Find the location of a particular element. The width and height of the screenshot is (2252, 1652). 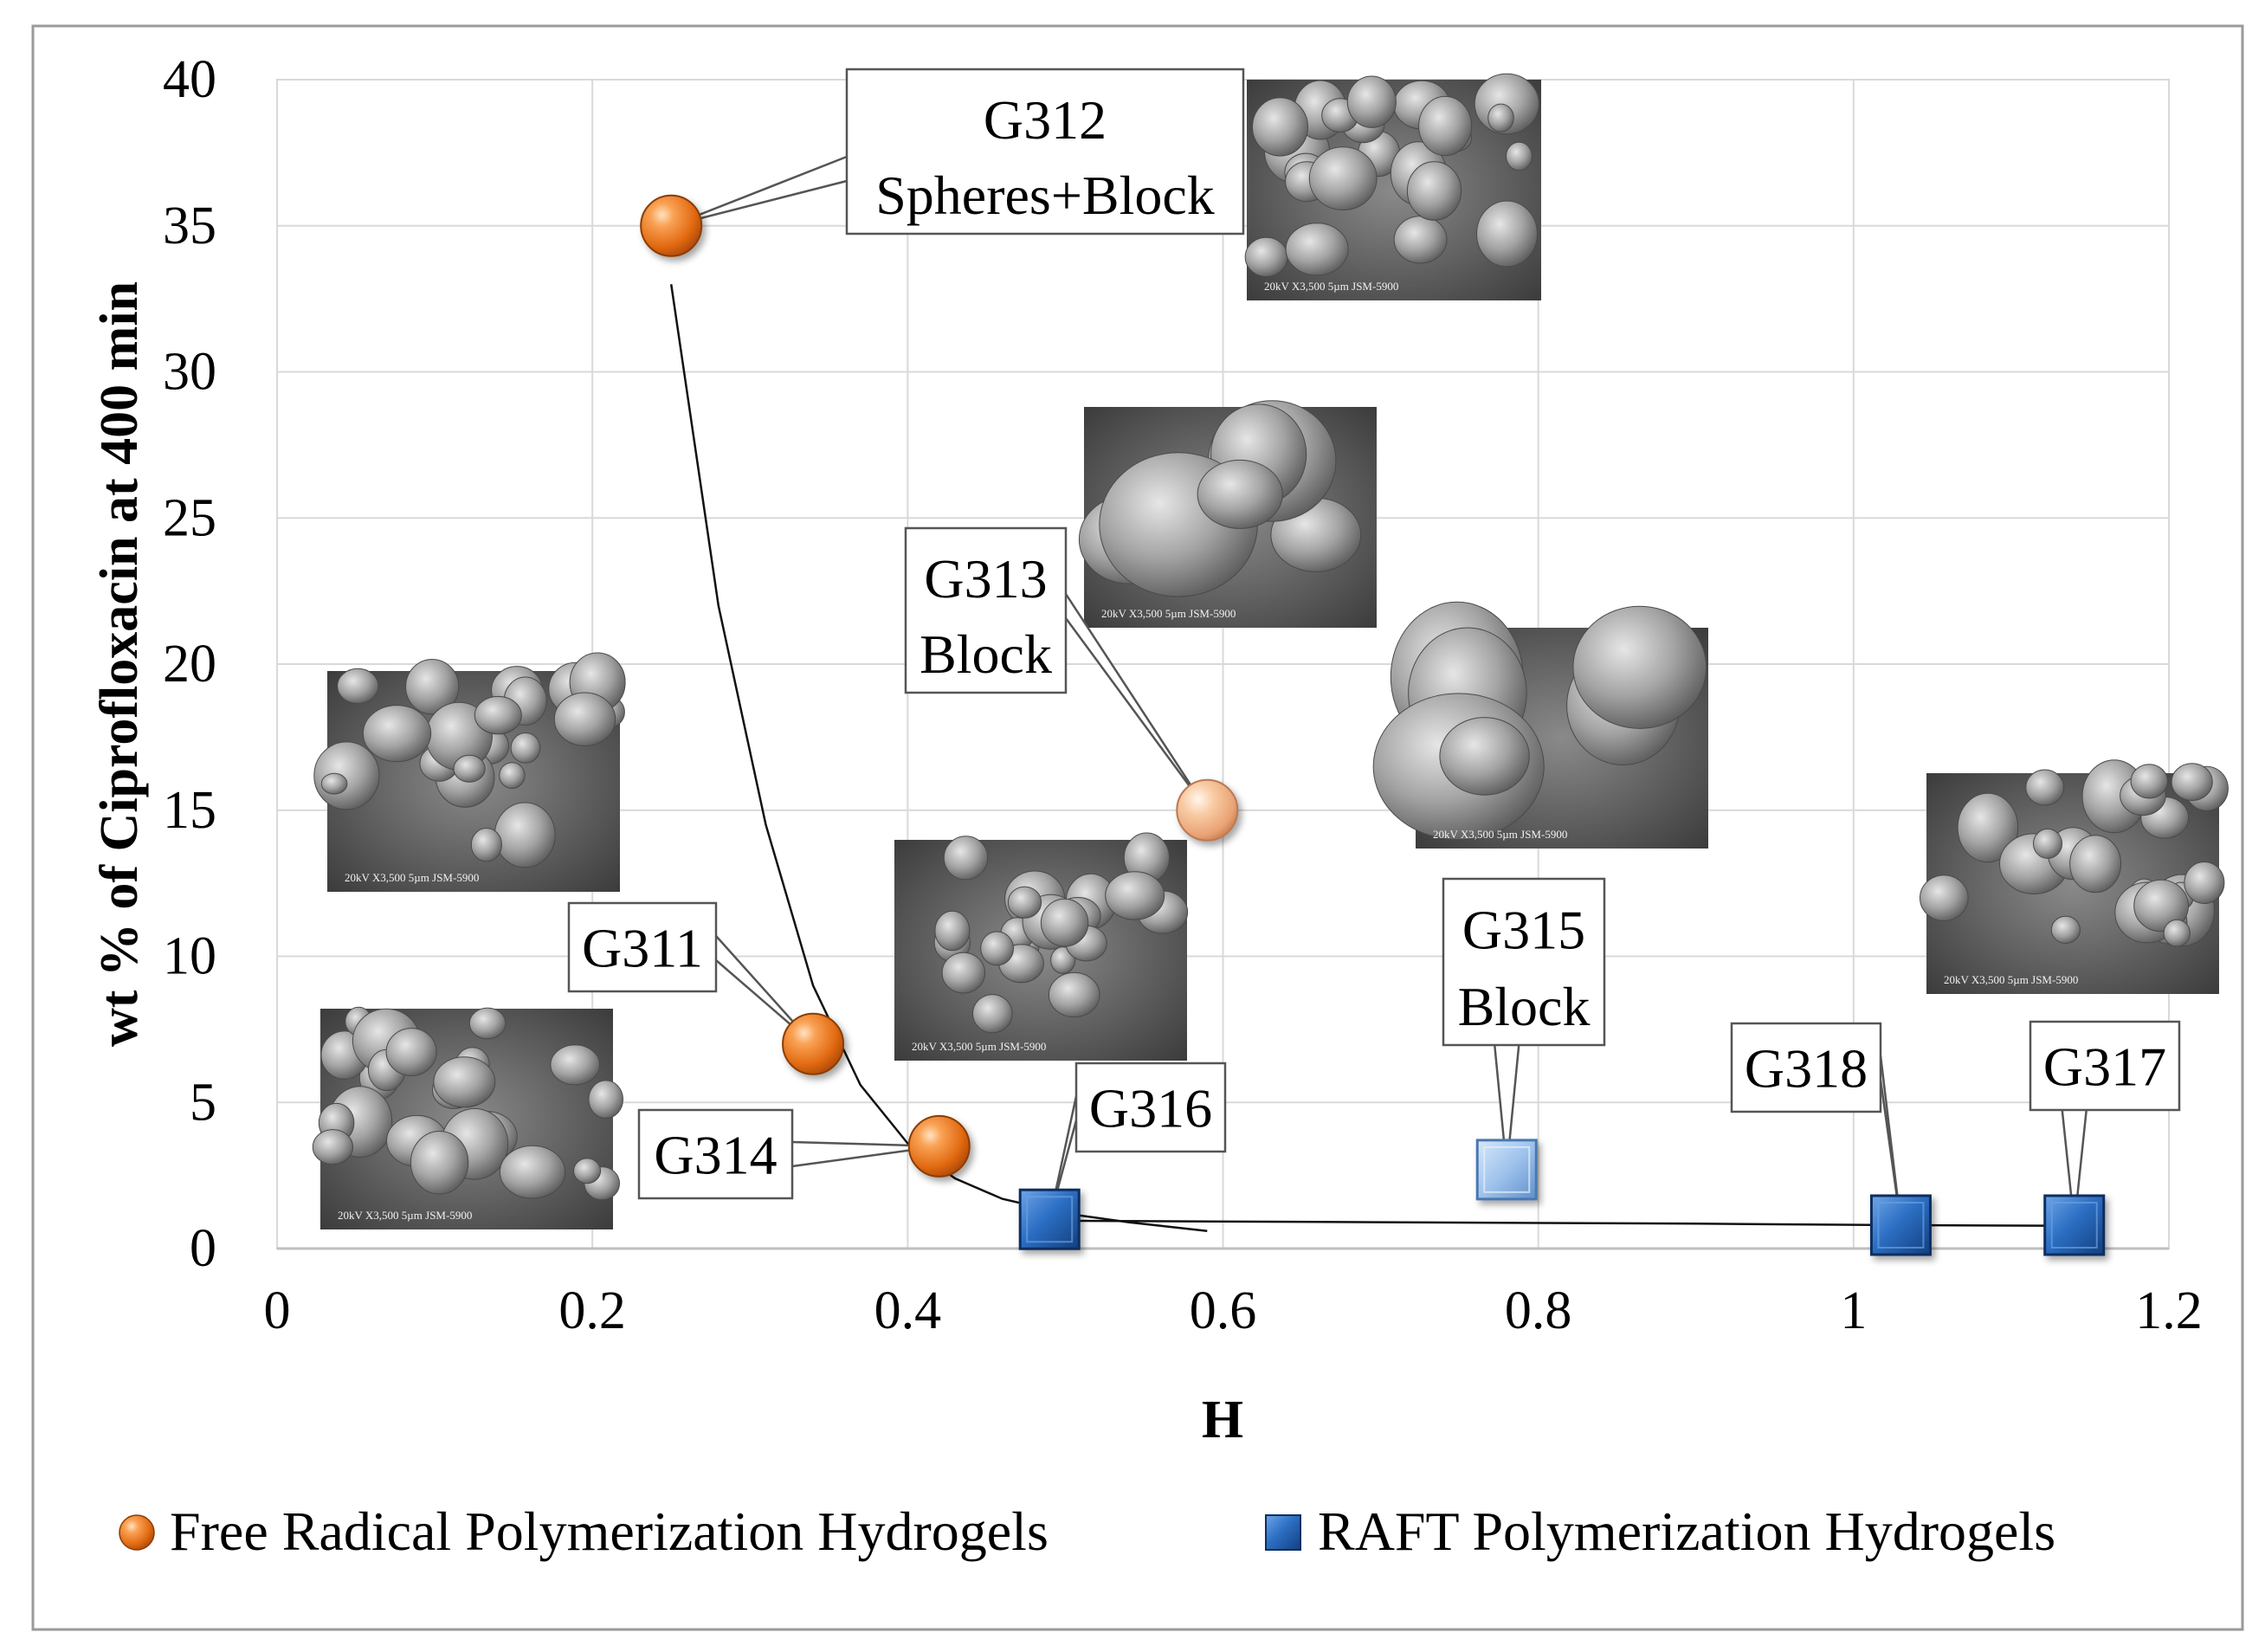

callout-label: G313 is located at coordinates (985, 579).